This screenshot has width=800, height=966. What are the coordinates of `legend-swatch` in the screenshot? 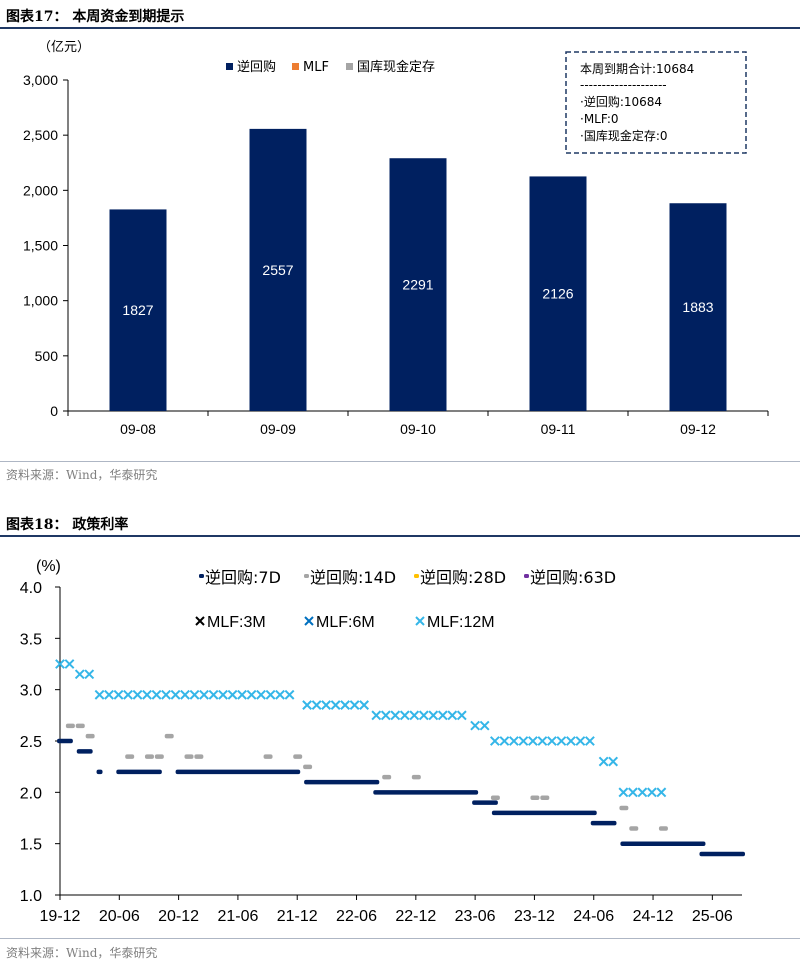 It's located at (229, 66).